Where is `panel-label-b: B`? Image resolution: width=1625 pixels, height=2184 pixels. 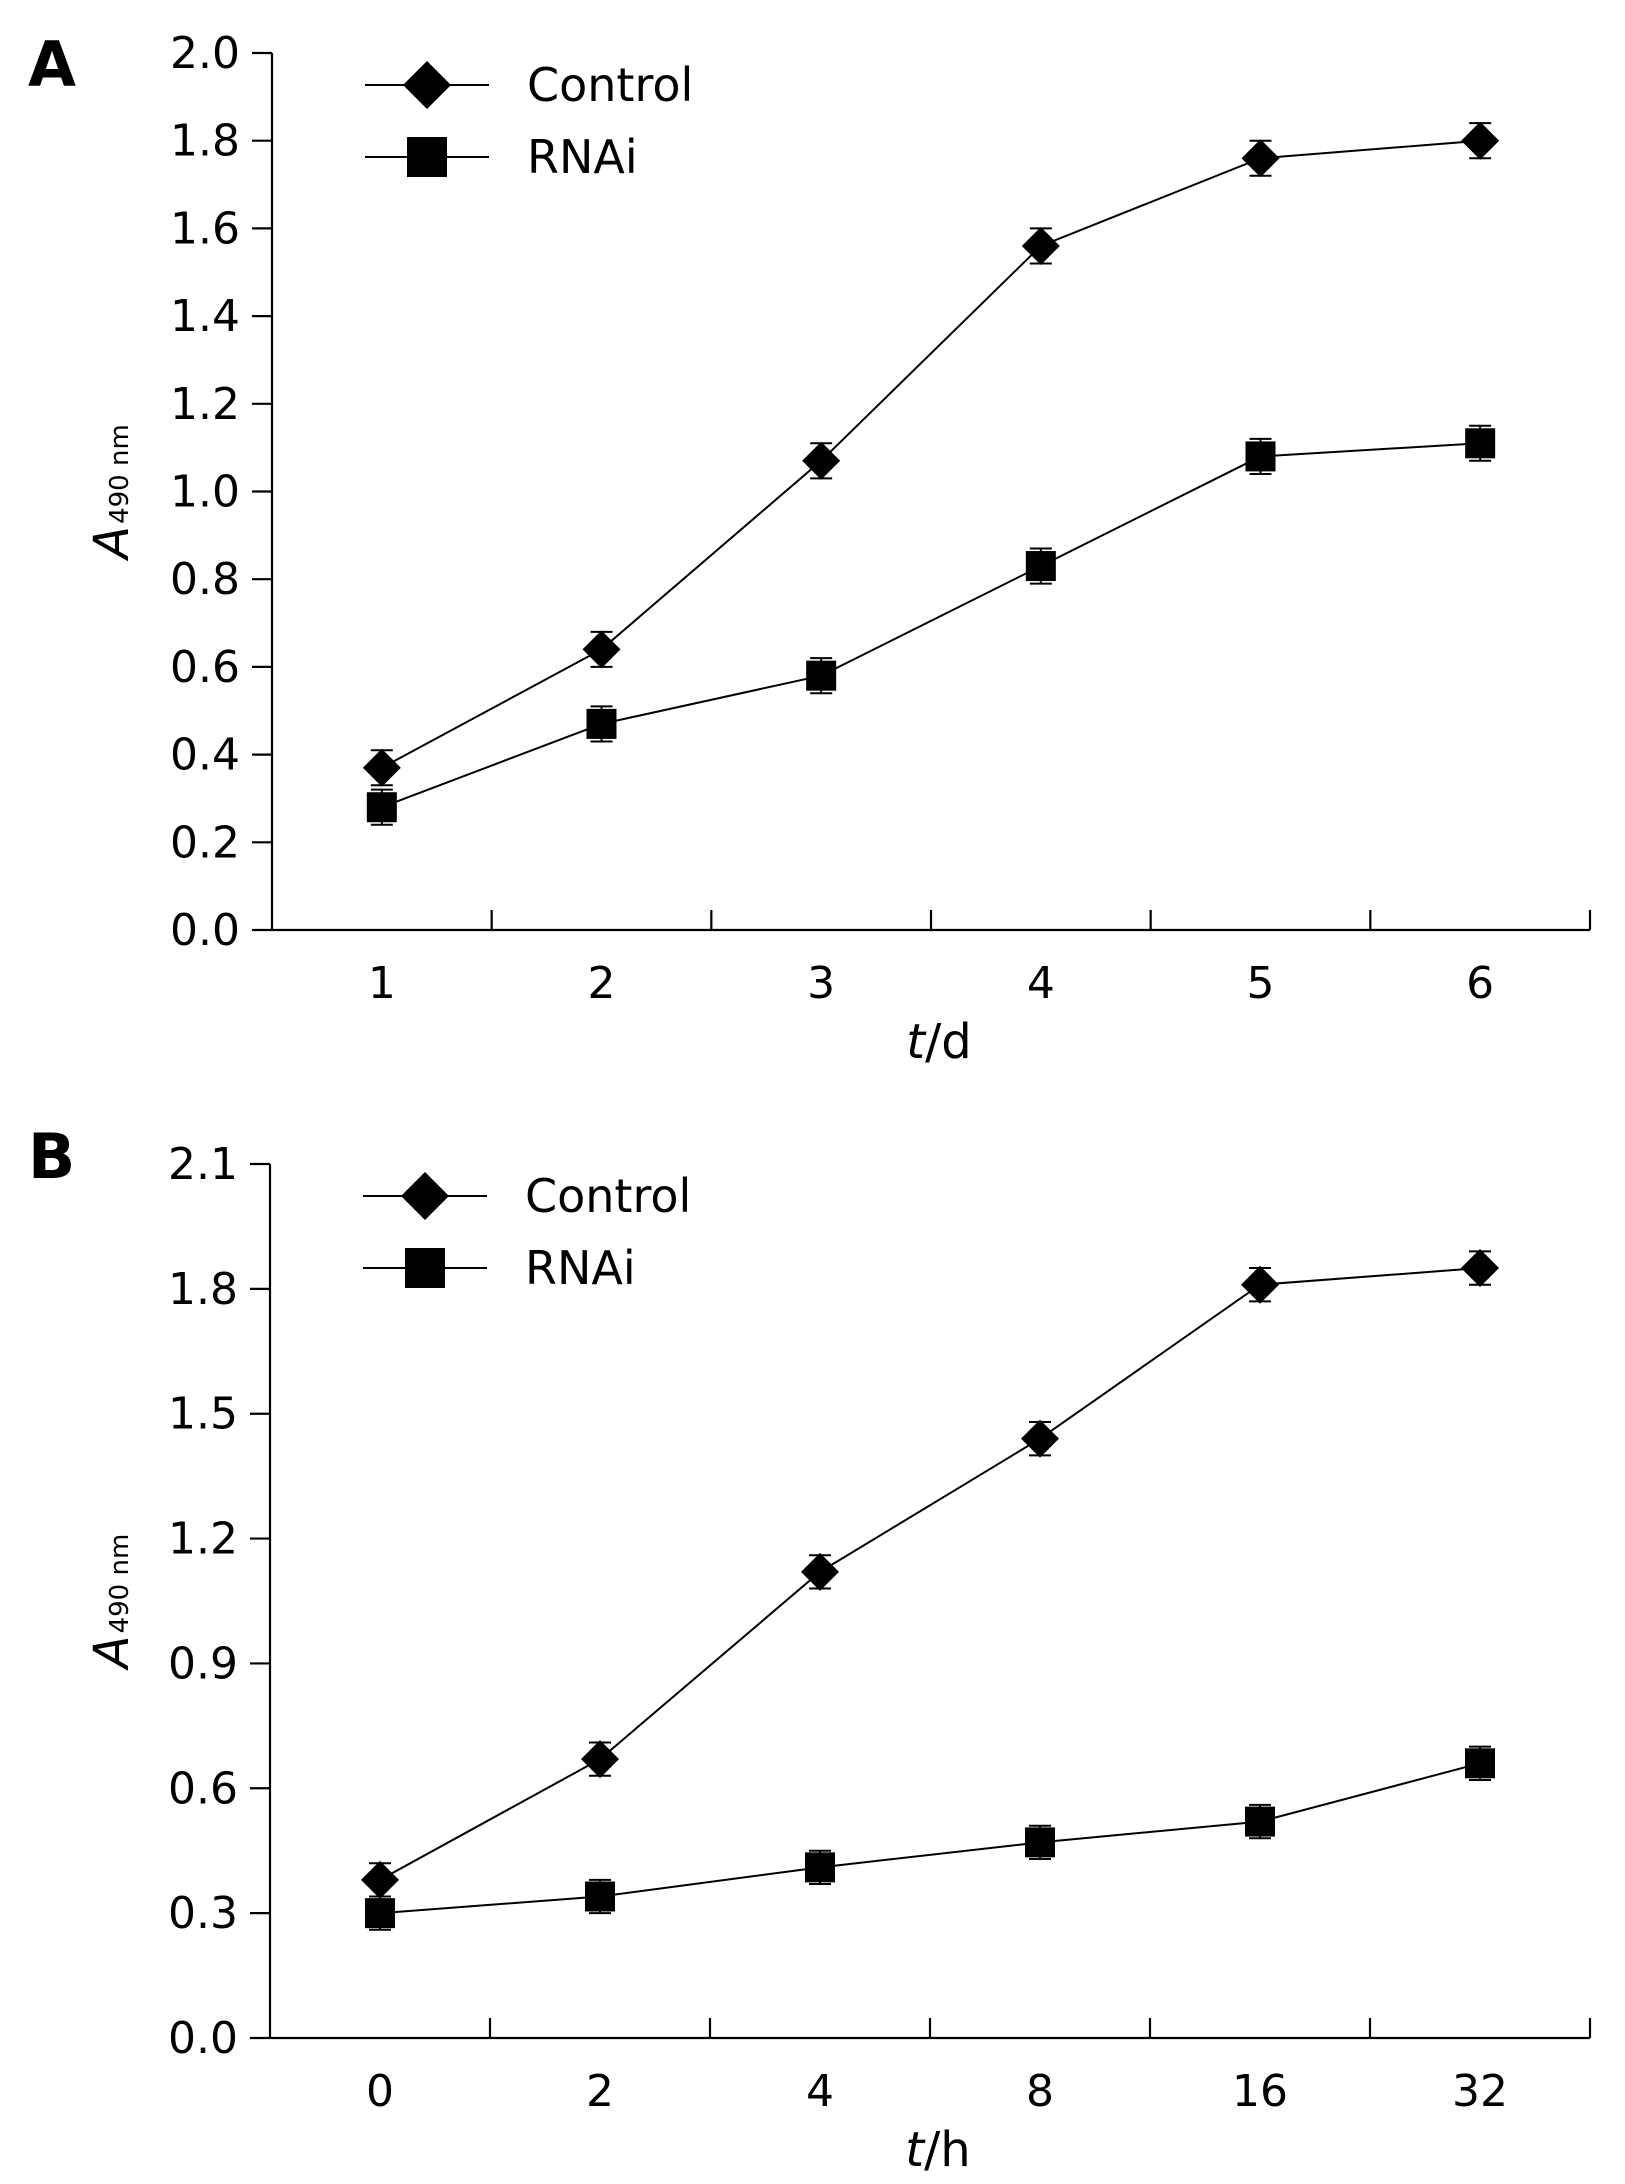 panel-label-b: B is located at coordinates (51, 1156).